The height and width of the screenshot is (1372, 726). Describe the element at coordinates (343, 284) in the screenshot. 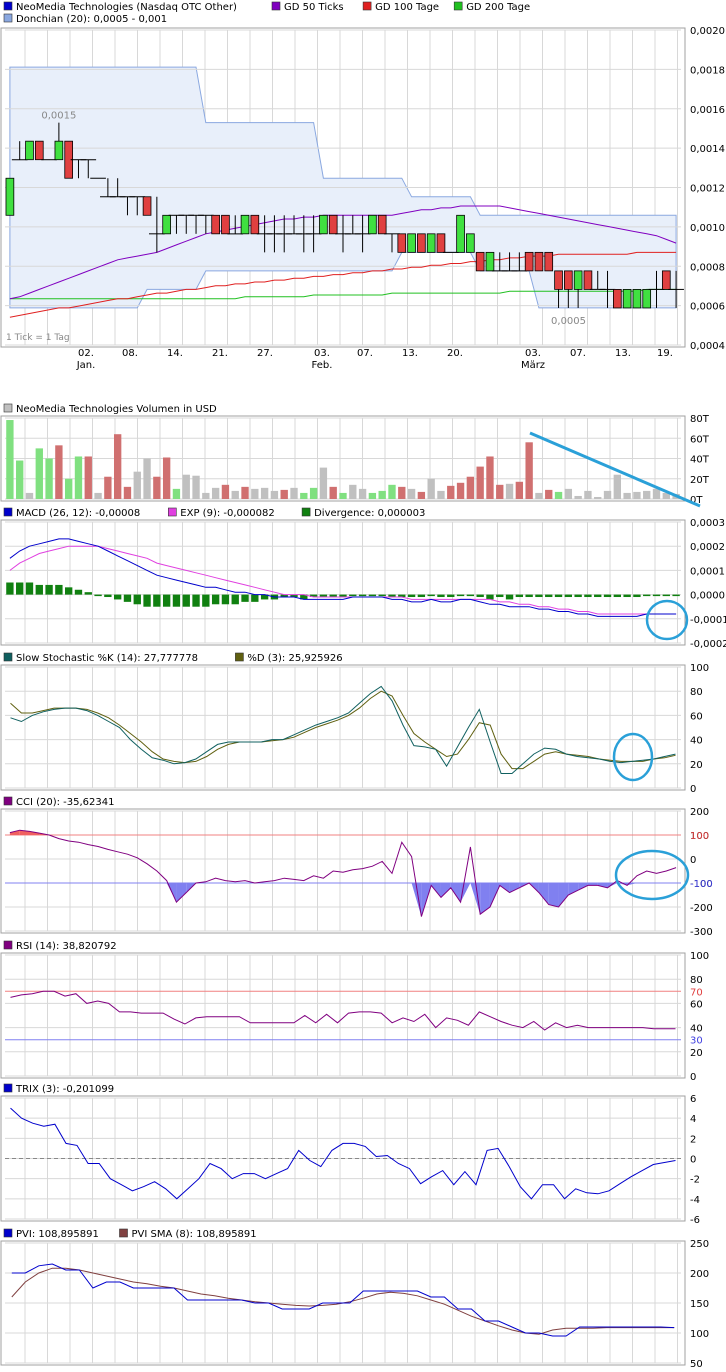

I see `gd100-line` at that location.